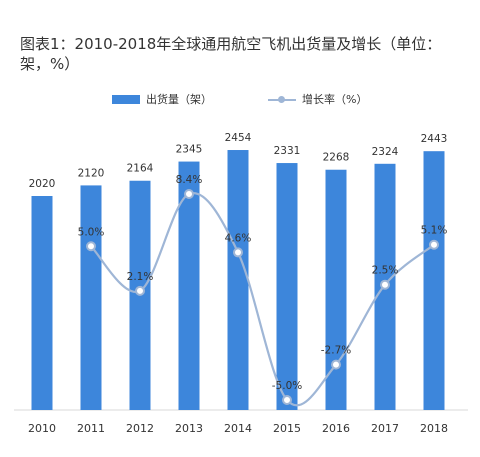 The image size is (480, 457). What do you see at coordinates (336, 289) in the screenshot?
I see `bar-2016` at bounding box center [336, 289].